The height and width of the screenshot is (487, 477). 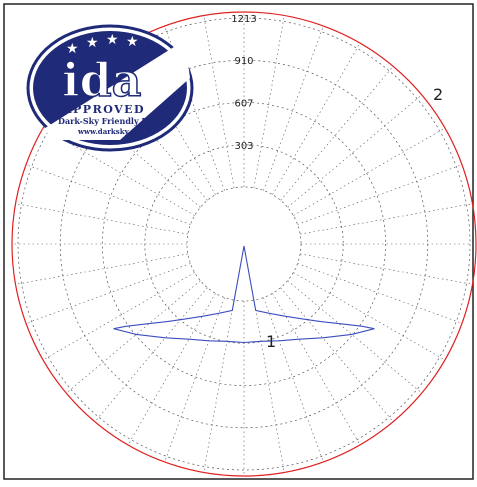 What do you see at coordinates (103, 109) in the screenshot?
I see `logo-approved: APPROVED` at bounding box center [103, 109].